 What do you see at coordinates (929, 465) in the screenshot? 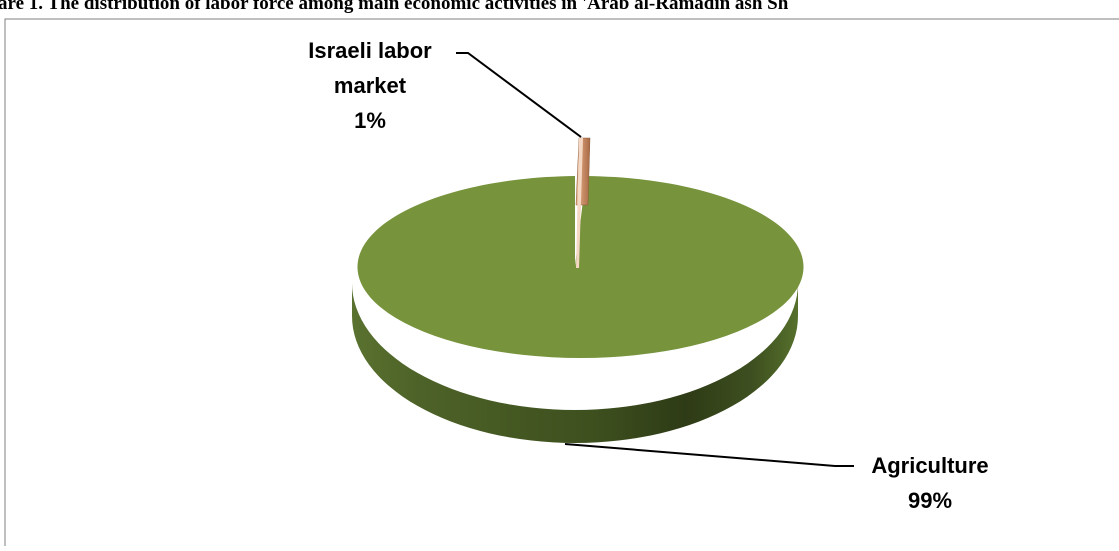
I see `label-agriculture-name: Agriculture` at bounding box center [929, 465].